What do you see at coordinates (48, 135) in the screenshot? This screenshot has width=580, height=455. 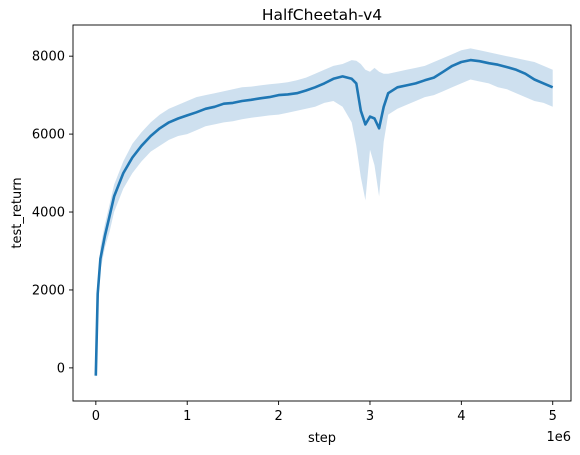 I see `y-tick-label: 6000` at bounding box center [48, 135].